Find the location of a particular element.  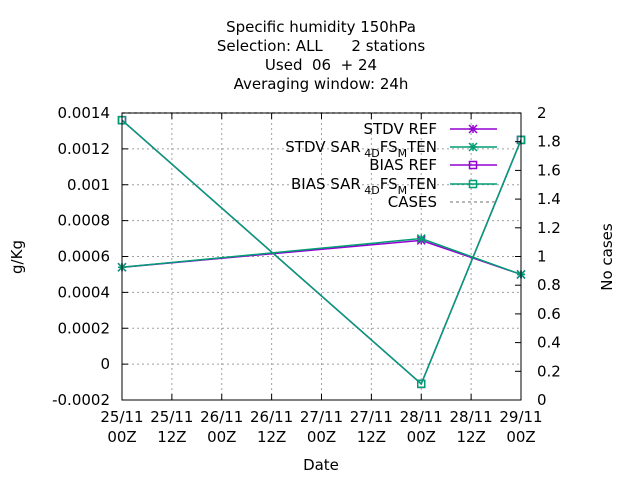

legend-label: STDV SAR 4DFSMTEN is located at coordinates (361, 149).